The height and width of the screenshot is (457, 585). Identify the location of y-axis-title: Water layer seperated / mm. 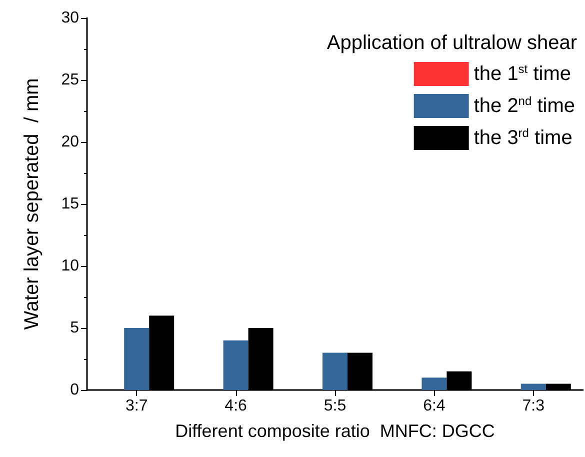
(32, 204).